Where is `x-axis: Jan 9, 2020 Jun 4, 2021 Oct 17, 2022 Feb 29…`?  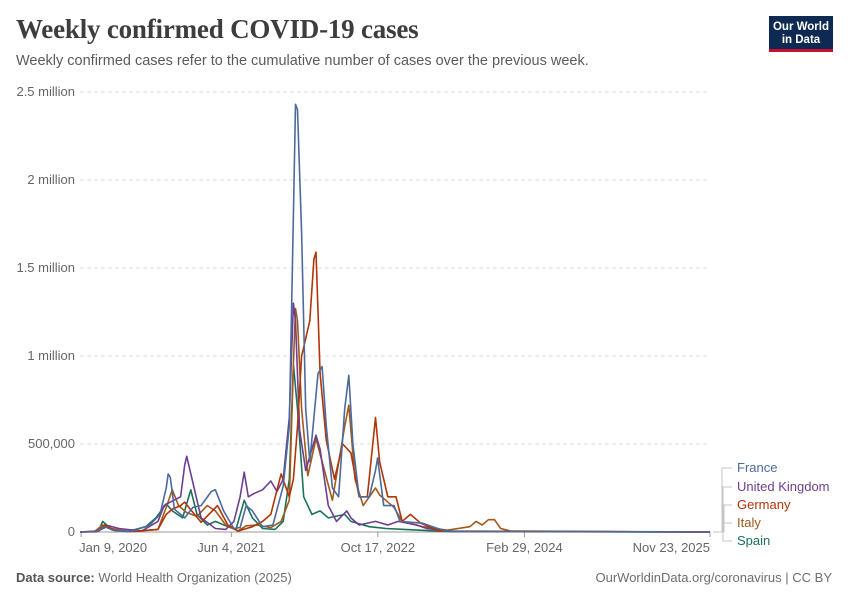
x-axis: Jan 9, 2020 Jun 4, 2021 Oct 17, 2022 Feb 29… is located at coordinates (395, 543).